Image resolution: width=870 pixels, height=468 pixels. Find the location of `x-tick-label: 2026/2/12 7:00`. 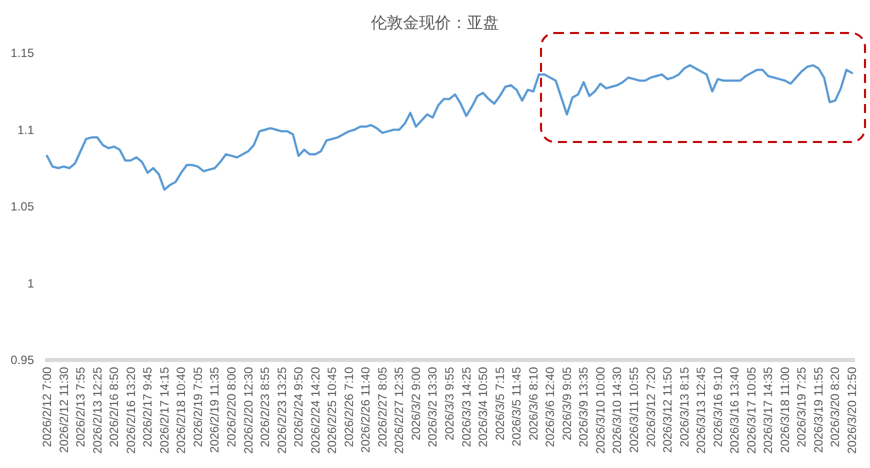

x-tick-label: 2026/2/12 7:00 is located at coordinates (47, 407).